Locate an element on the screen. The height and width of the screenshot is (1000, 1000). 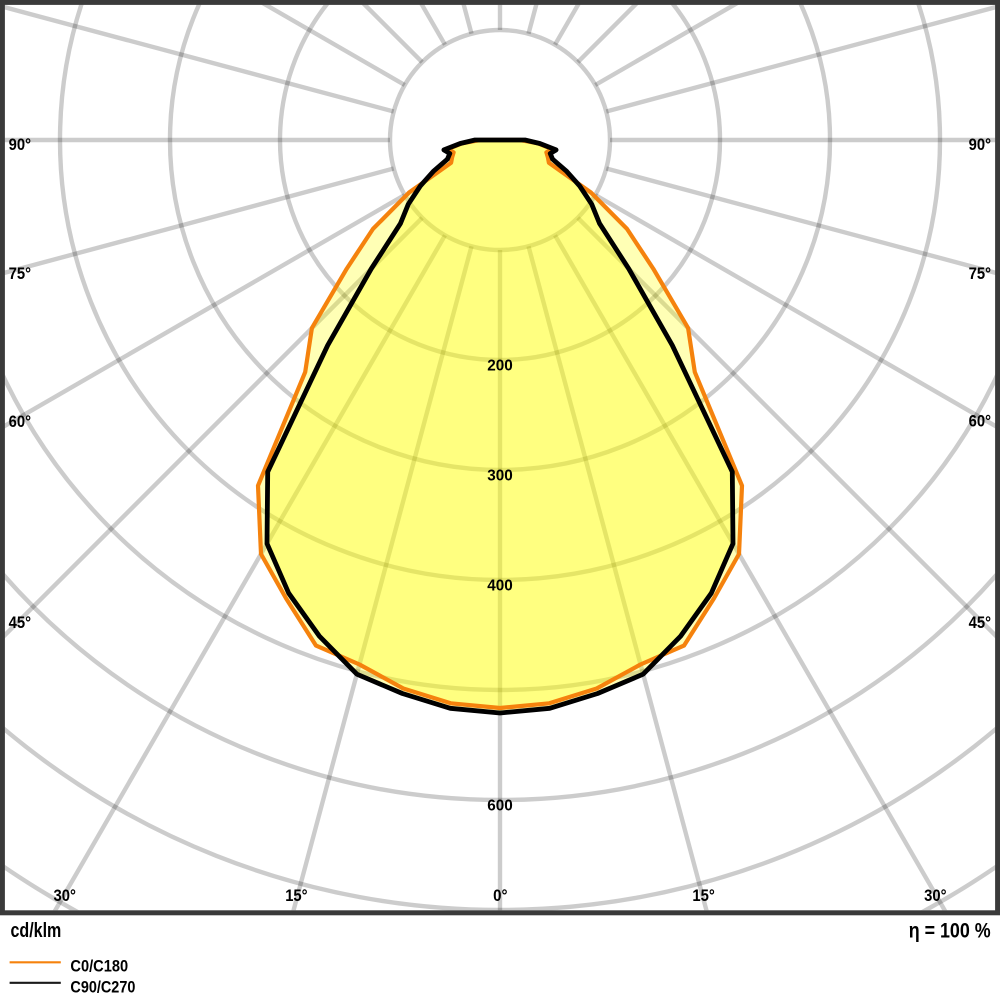
svg-text: 0° is located at coordinates (500, 895).